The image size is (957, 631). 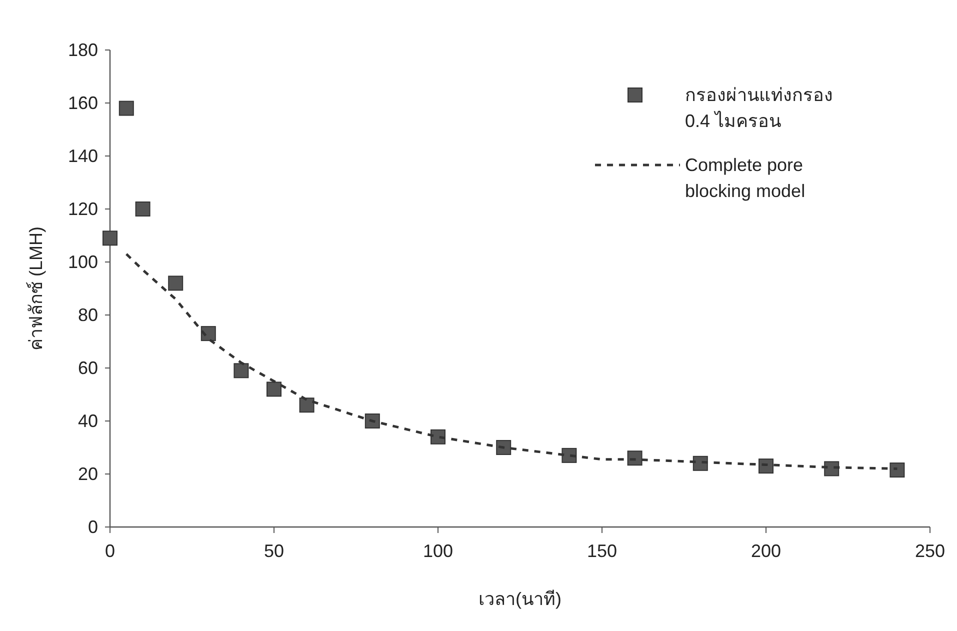 I want to click on y-tick-label: 40, so click(x=88, y=421).